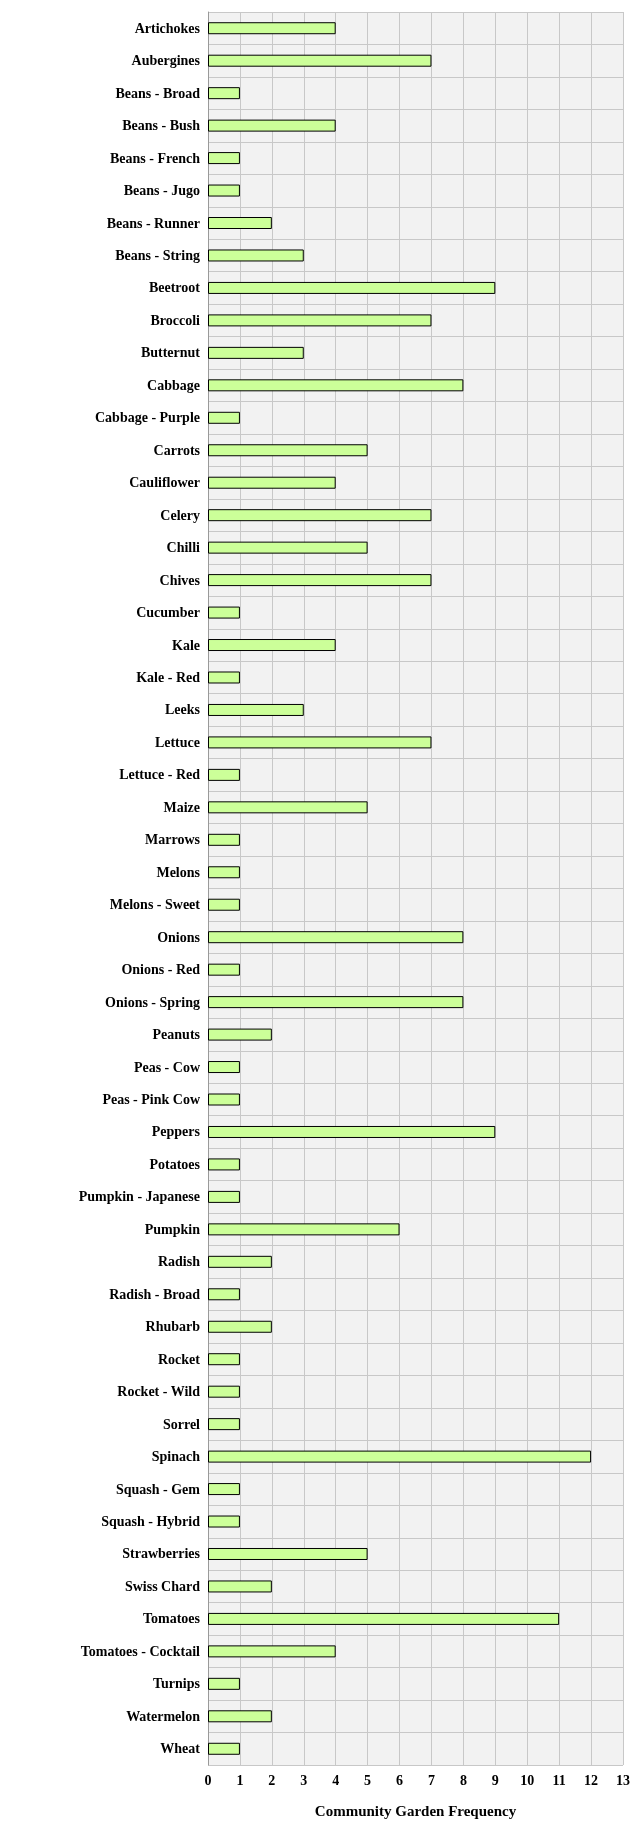 The width and height of the screenshot is (641, 1831). I want to click on x-tick-label: 11, so click(559, 1780).